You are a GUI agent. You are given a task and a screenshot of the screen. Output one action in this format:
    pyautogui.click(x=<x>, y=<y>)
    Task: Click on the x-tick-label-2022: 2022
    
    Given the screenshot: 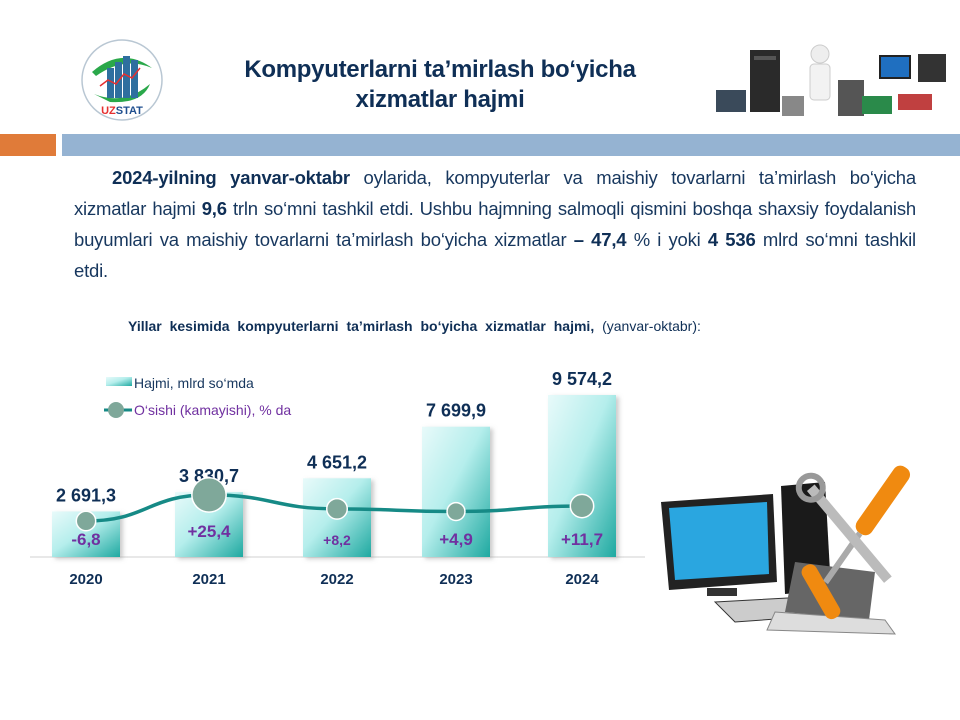 What is the action you would take?
    pyautogui.click(x=336, y=579)
    